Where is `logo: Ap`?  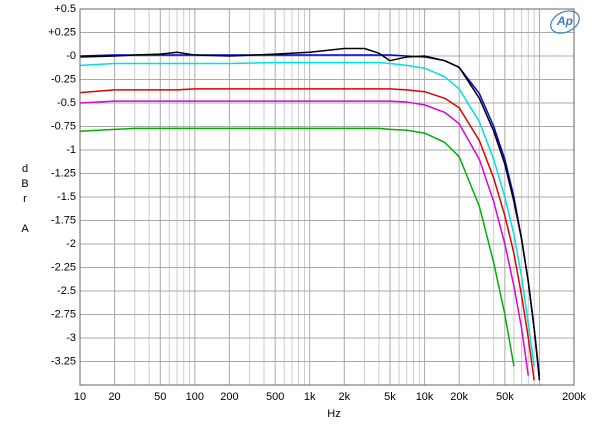
logo: Ap is located at coordinates (565, 22).